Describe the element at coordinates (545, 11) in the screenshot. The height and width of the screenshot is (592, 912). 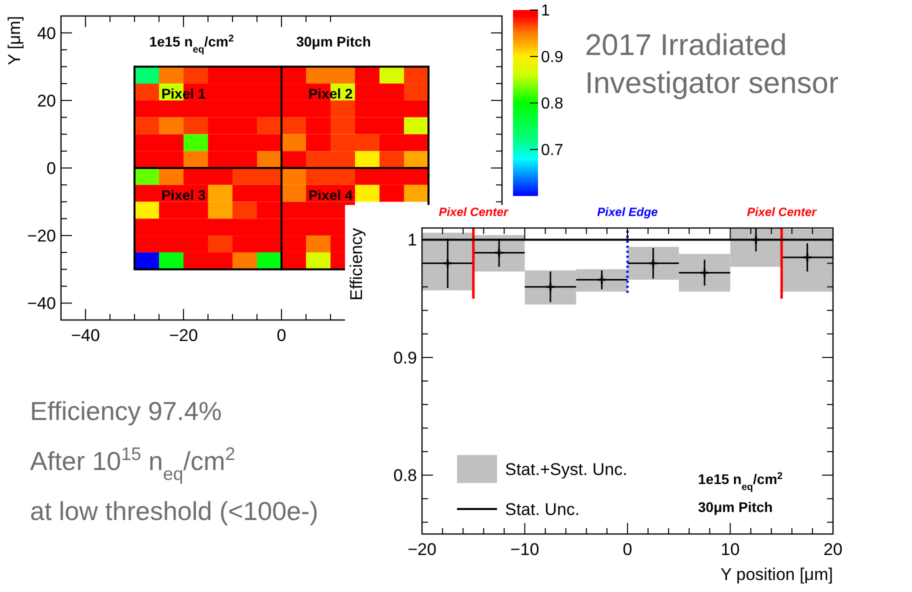
I see `color-bar-label: 1` at that location.